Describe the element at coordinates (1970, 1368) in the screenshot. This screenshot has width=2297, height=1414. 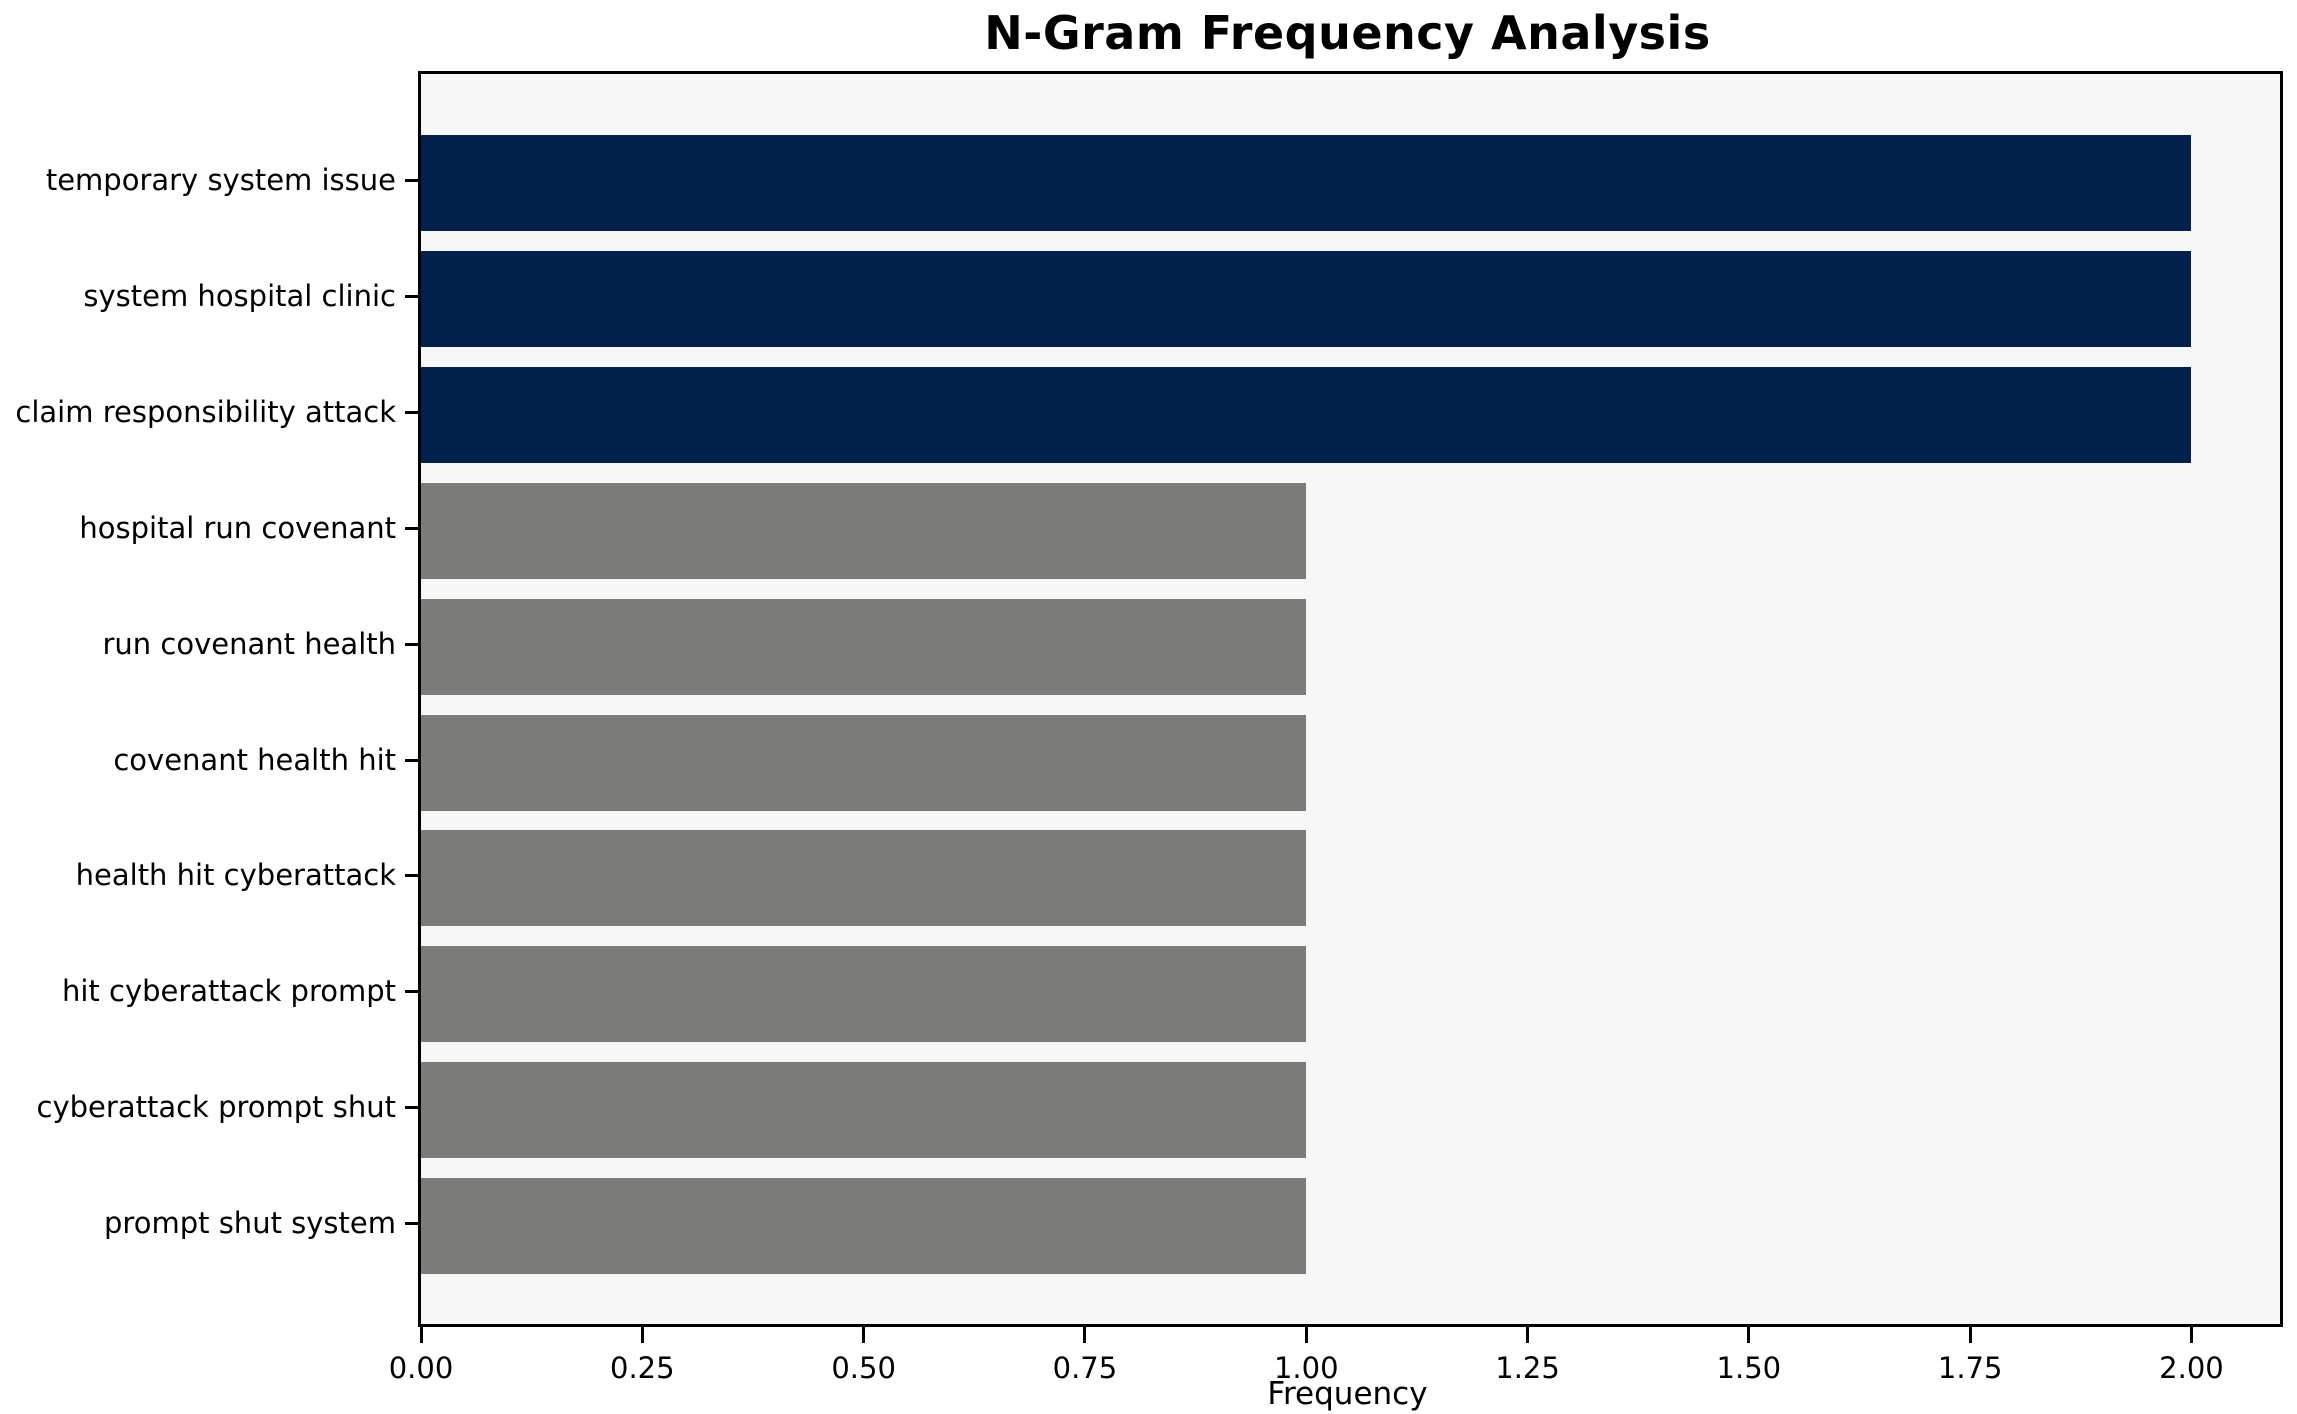
I see `x-tick-label: 1.75` at that location.